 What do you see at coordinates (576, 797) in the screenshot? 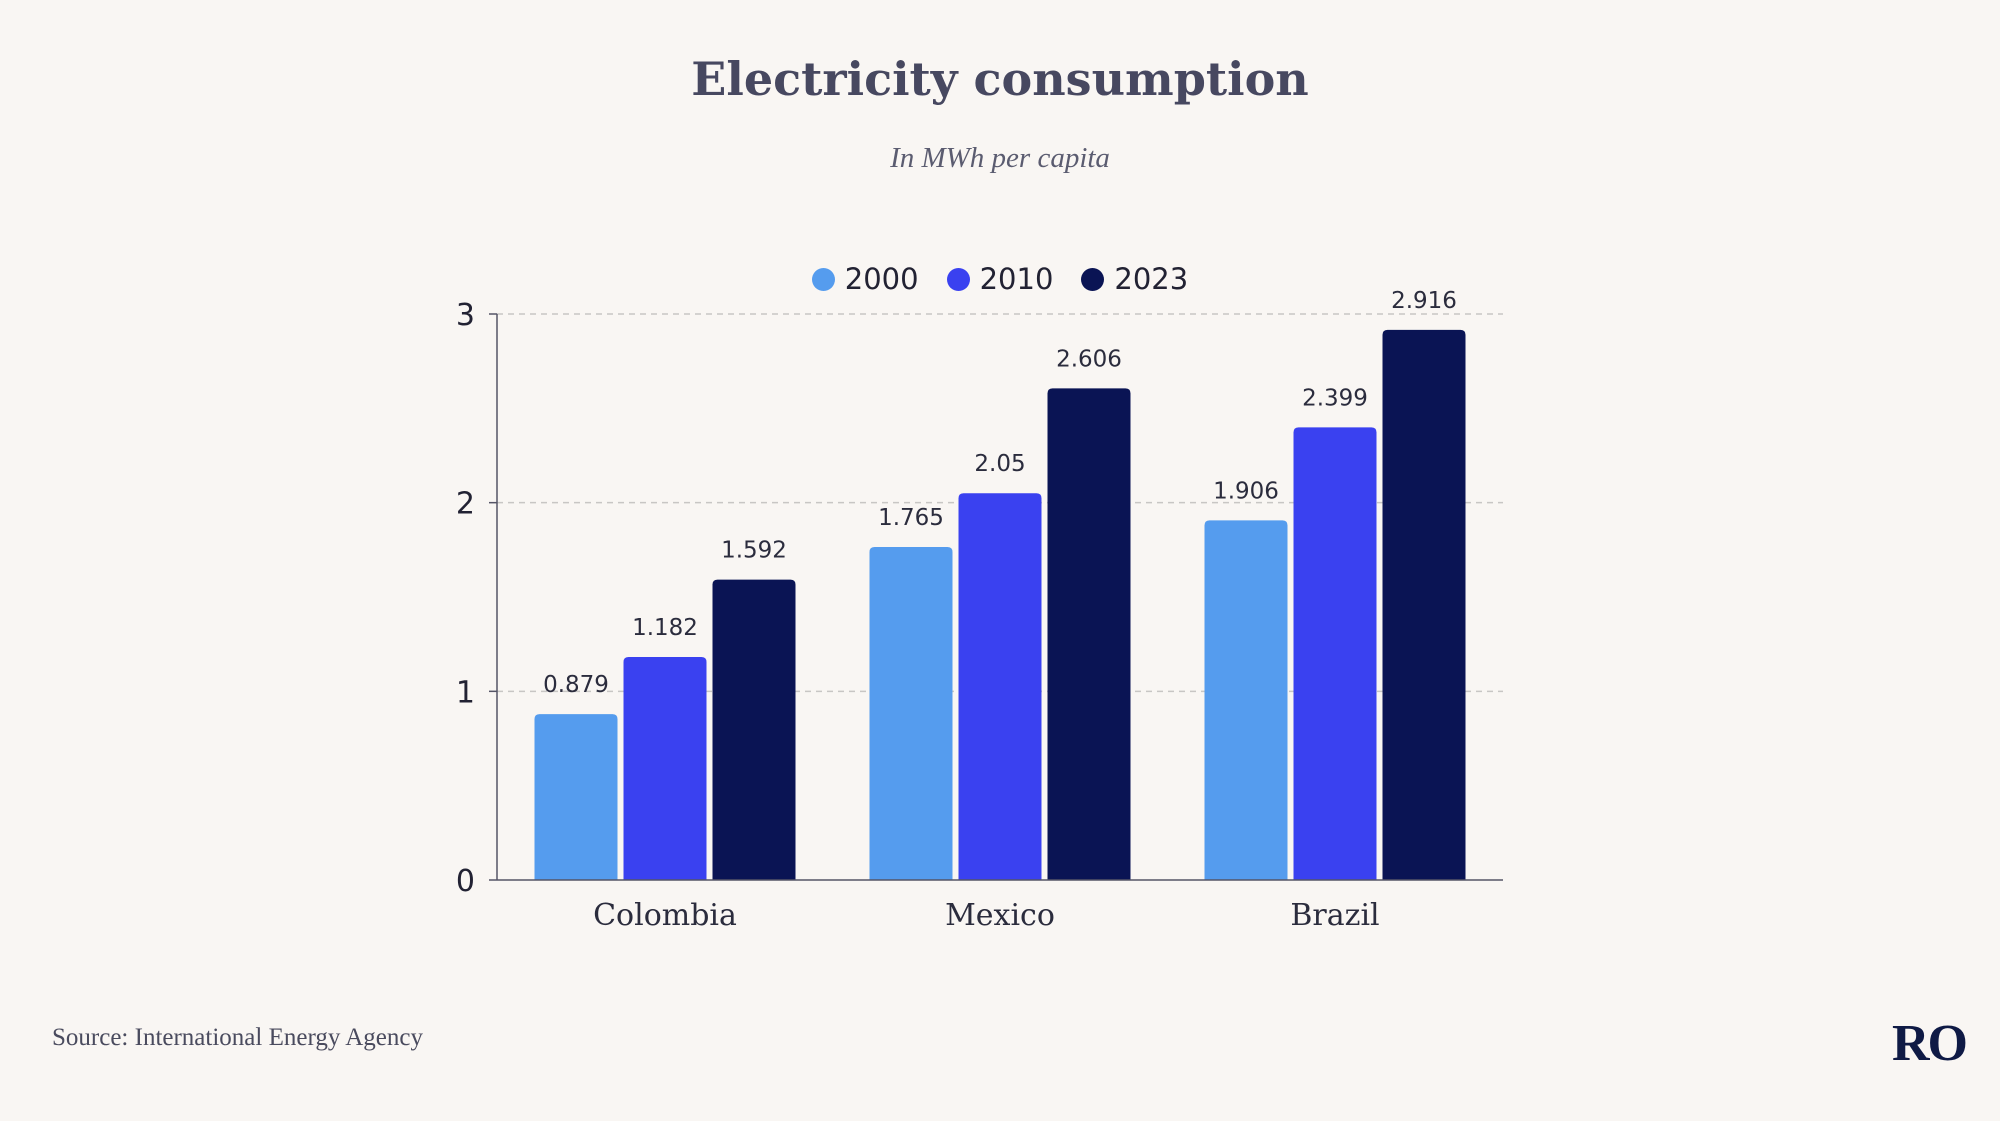
I see `bar-colombia-2000` at bounding box center [576, 797].